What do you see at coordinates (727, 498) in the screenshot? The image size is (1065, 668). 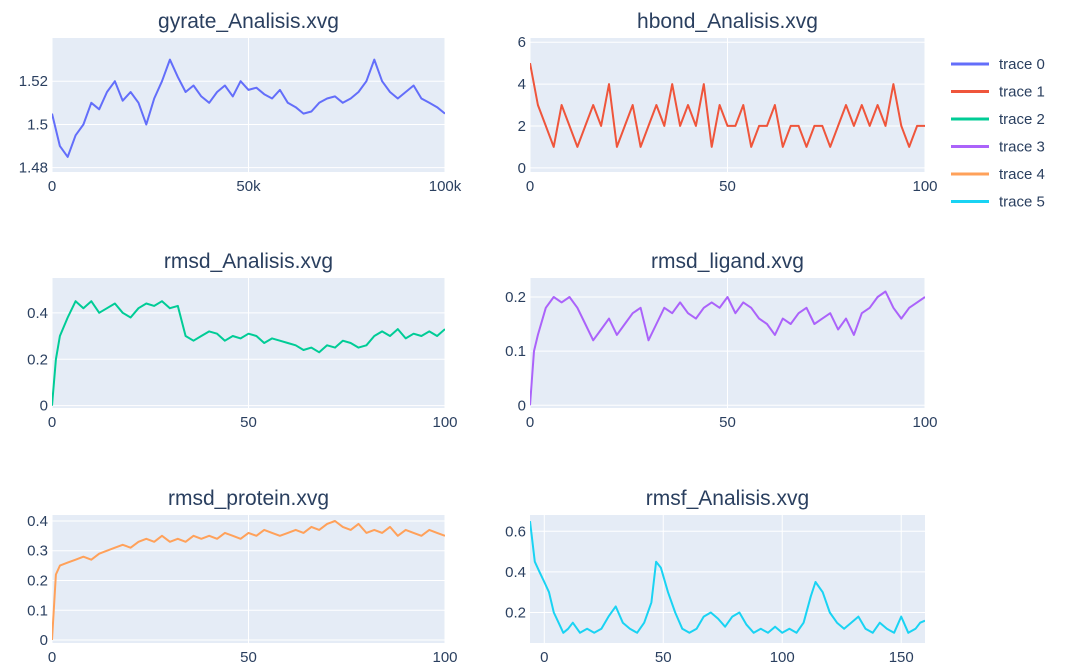 I see `subplot-title: rmsf_Analisis.xvg` at bounding box center [727, 498].